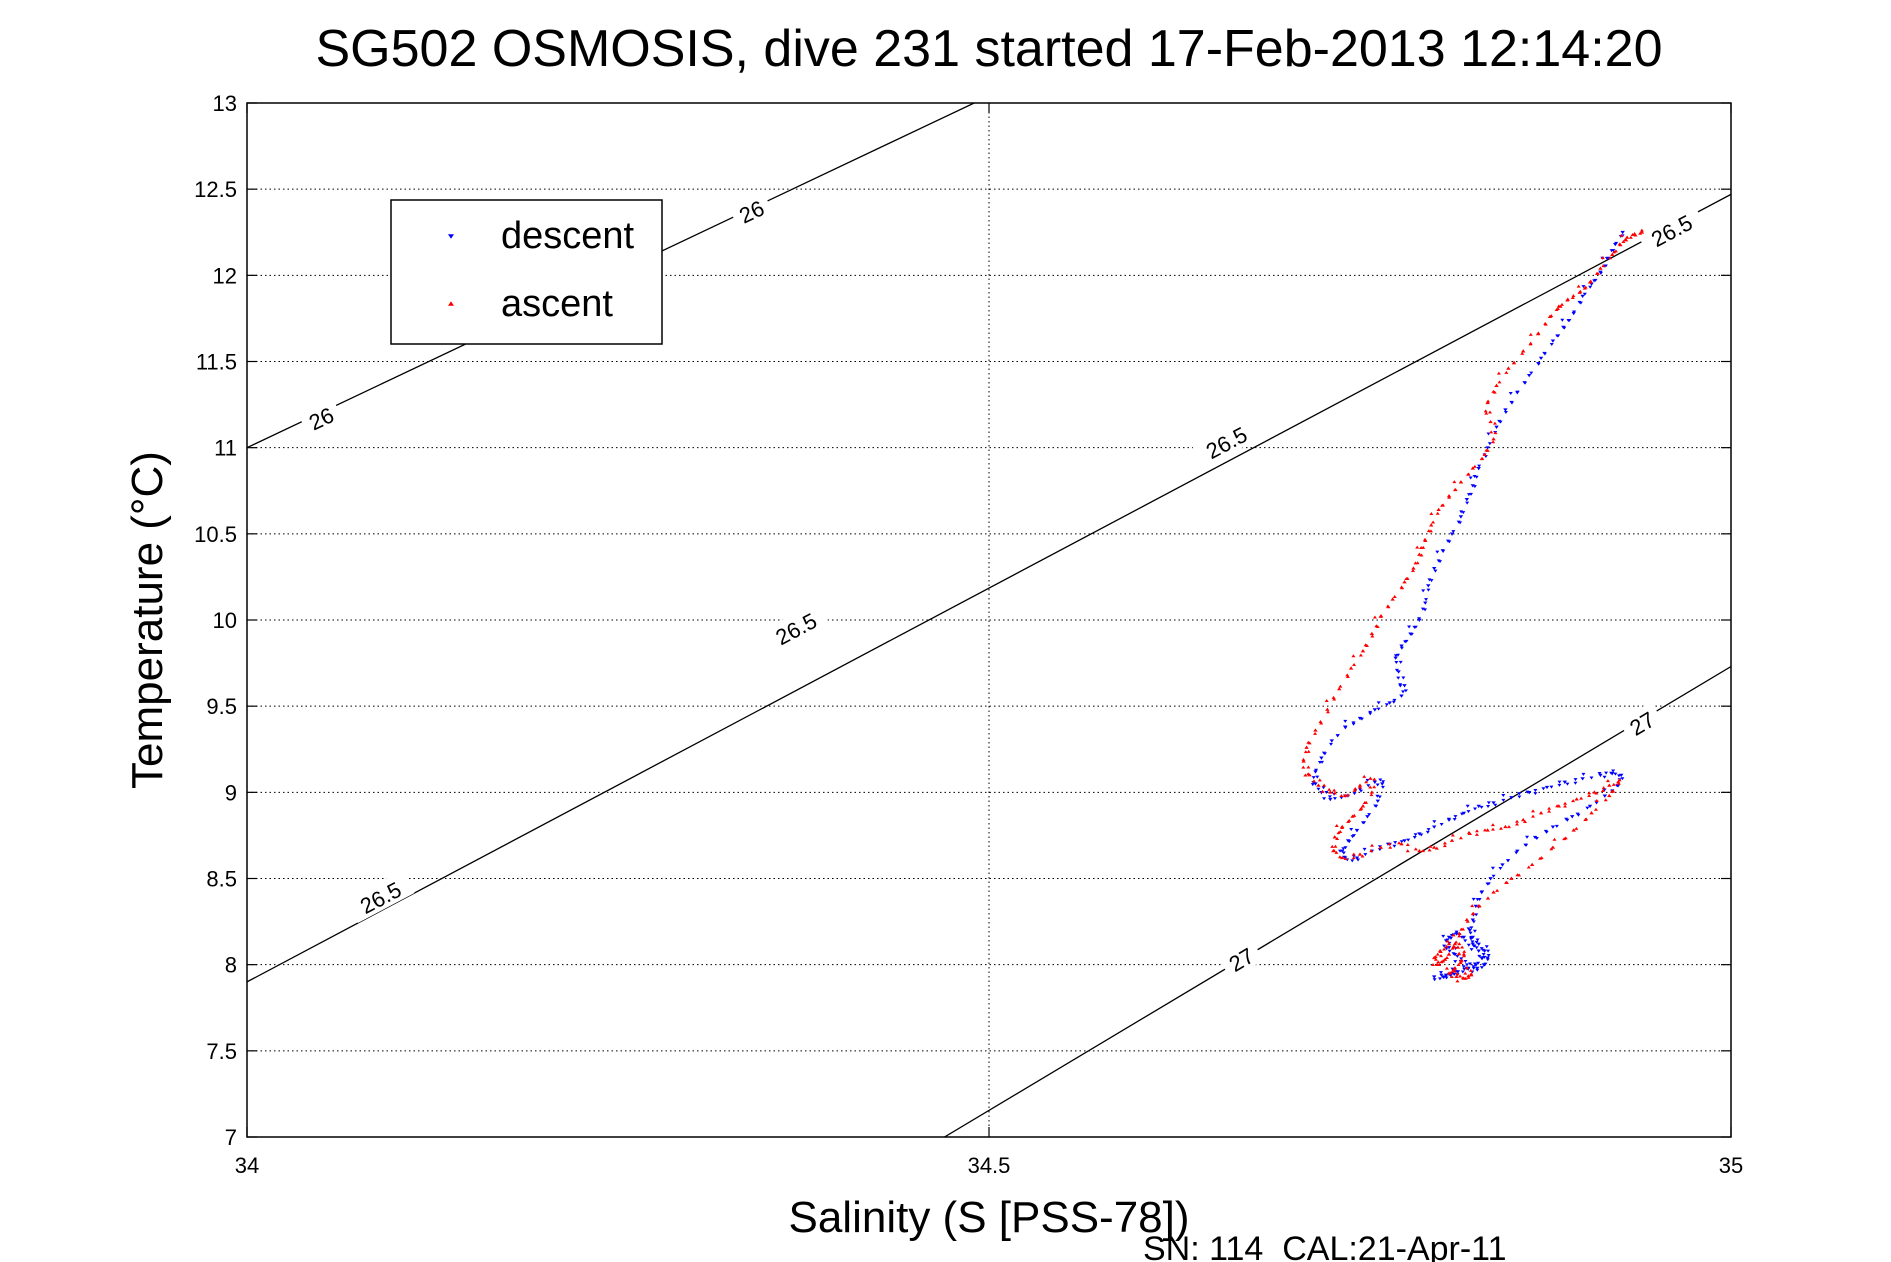 The height and width of the screenshot is (1262, 1891). Describe the element at coordinates (231, 792) in the screenshot. I see `y-tick-label: 9` at that location.